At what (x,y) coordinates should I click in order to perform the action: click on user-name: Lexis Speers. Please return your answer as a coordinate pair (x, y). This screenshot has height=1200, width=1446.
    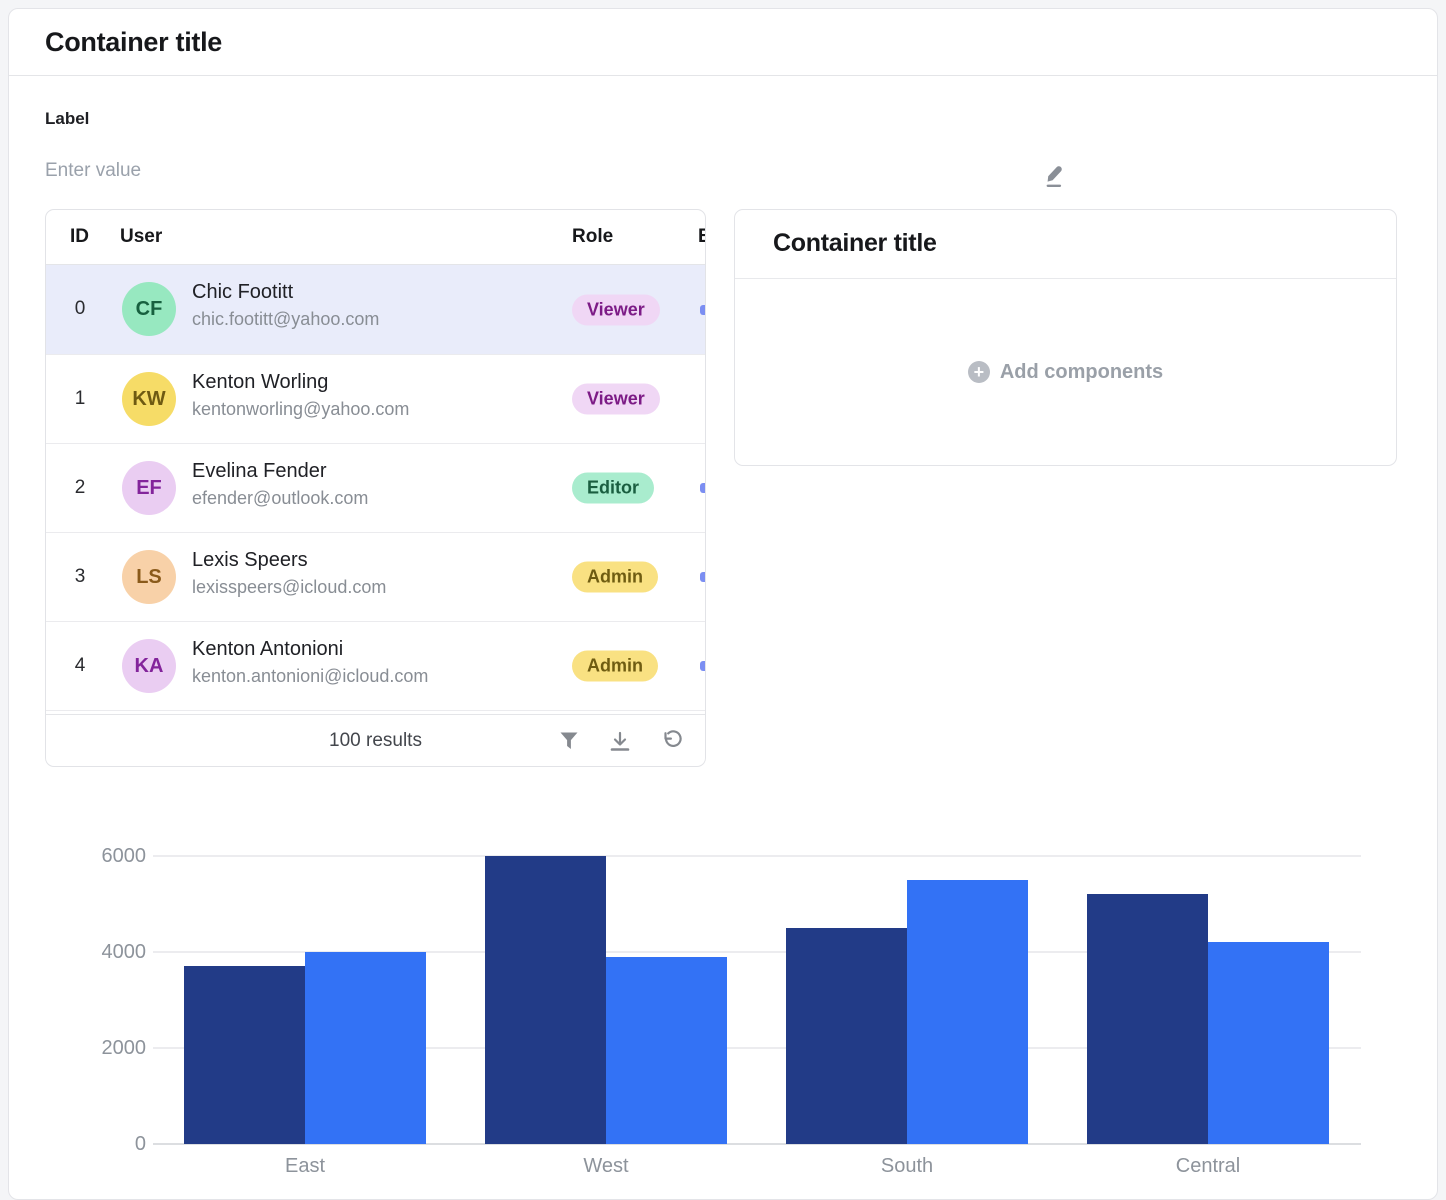
    Looking at the image, I should click on (250, 560).